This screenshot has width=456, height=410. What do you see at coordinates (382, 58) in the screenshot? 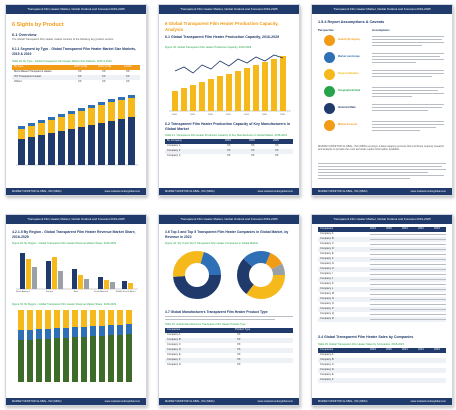
I see `assumption-item: Market Landscape` at bounding box center [382, 58].